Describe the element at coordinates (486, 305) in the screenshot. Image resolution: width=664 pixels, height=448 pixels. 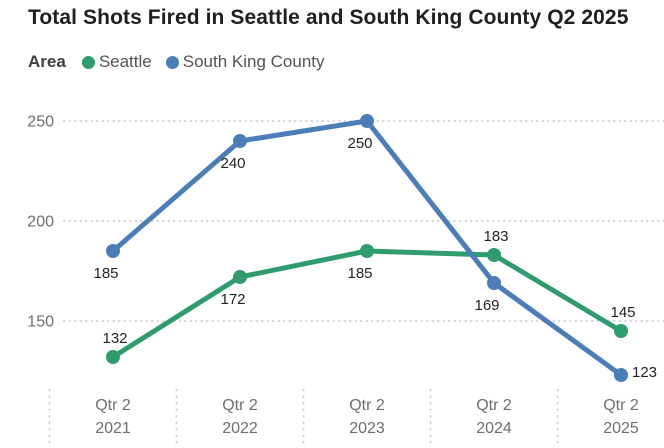
I see `data-label: 169` at that location.